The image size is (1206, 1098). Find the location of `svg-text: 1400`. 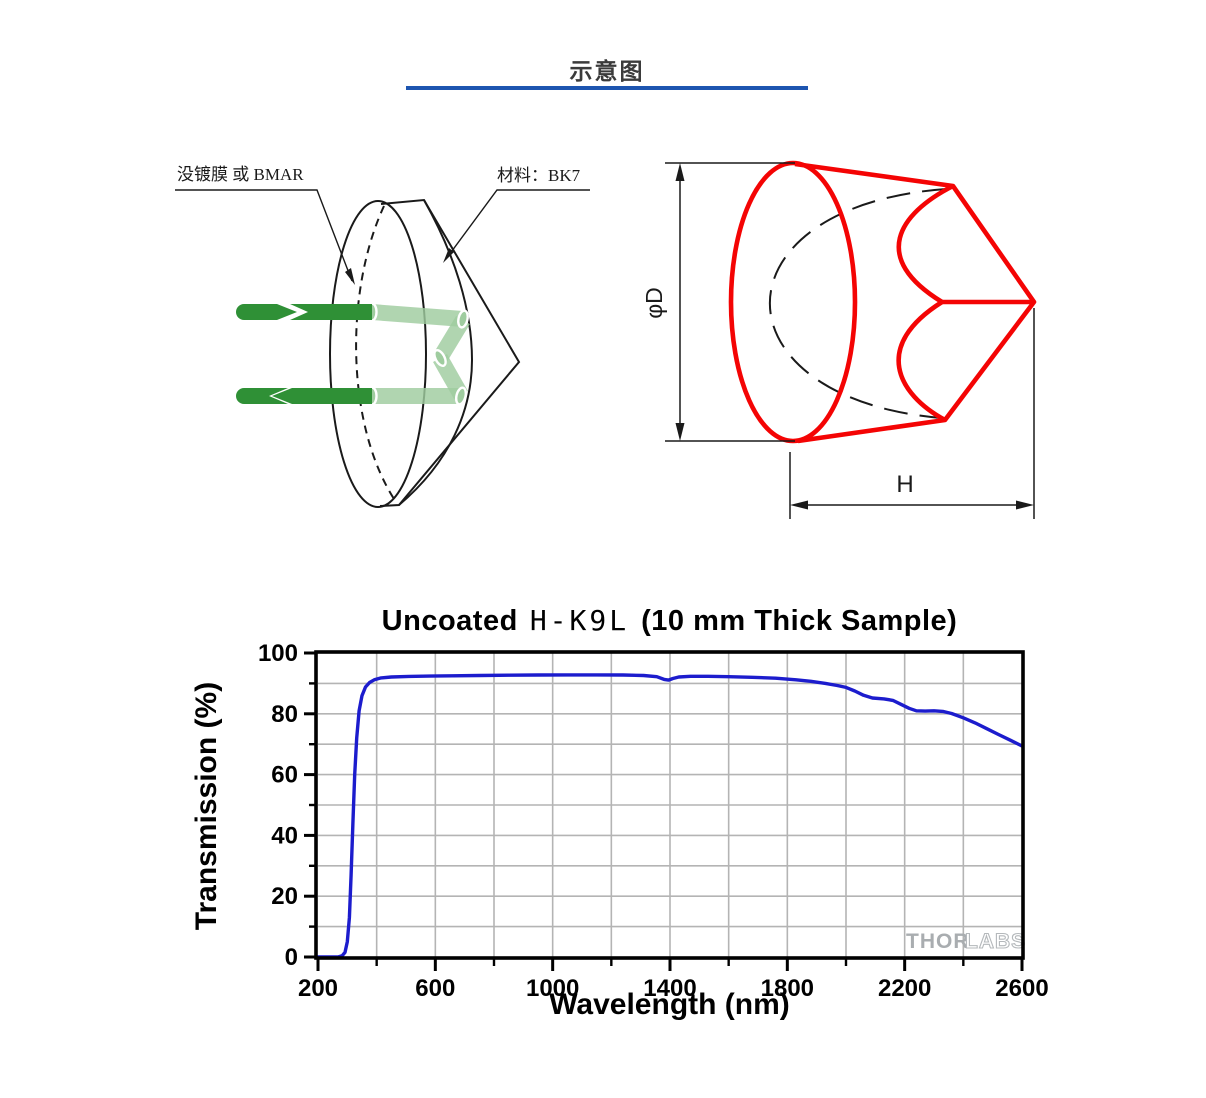

svg-text: 1400 is located at coordinates (669, 988).